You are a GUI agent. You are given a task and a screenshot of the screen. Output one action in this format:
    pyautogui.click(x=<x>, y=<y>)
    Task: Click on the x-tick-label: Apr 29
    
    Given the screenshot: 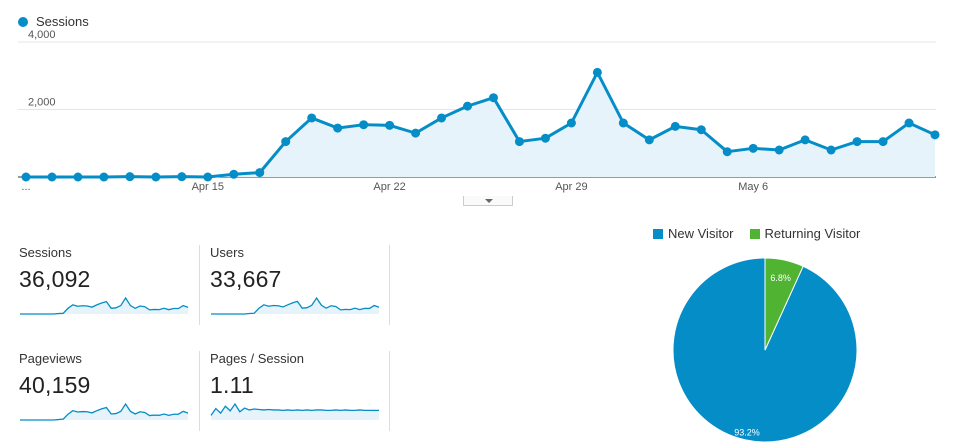 What is the action you would take?
    pyautogui.click(x=571, y=187)
    